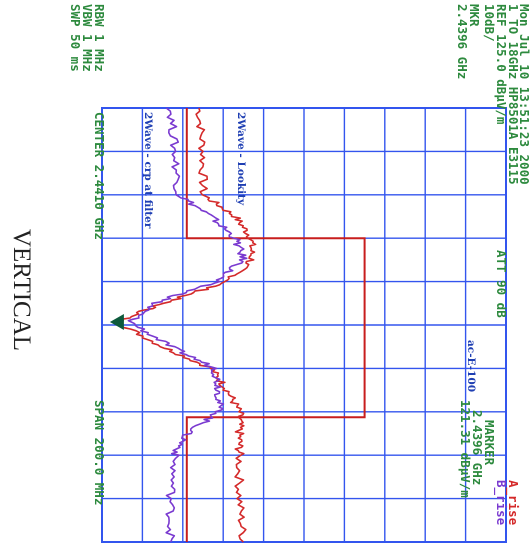 This screenshot has height=550, width=531. Describe the element at coordinates (99, 38) in the screenshot. I see `resolution-bandwidth: RBW 1 MHz` at that location.